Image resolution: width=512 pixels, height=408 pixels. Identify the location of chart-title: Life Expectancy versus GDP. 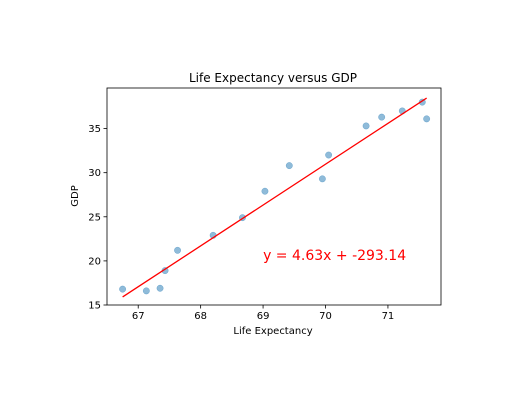
(273, 78).